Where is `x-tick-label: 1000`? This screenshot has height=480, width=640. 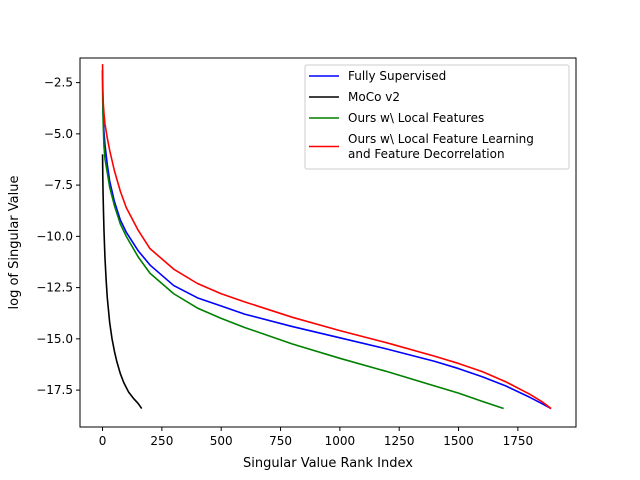
x-tick-label: 1000 is located at coordinates (340, 441).